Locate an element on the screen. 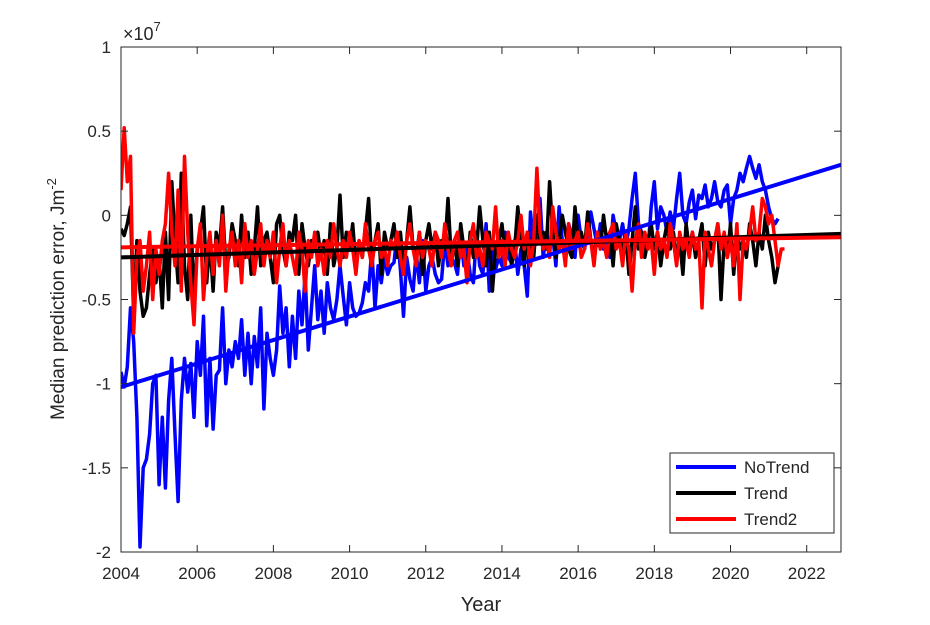  y-axis-label: Median prediction error, Jm-2 is located at coordinates (56, 299).